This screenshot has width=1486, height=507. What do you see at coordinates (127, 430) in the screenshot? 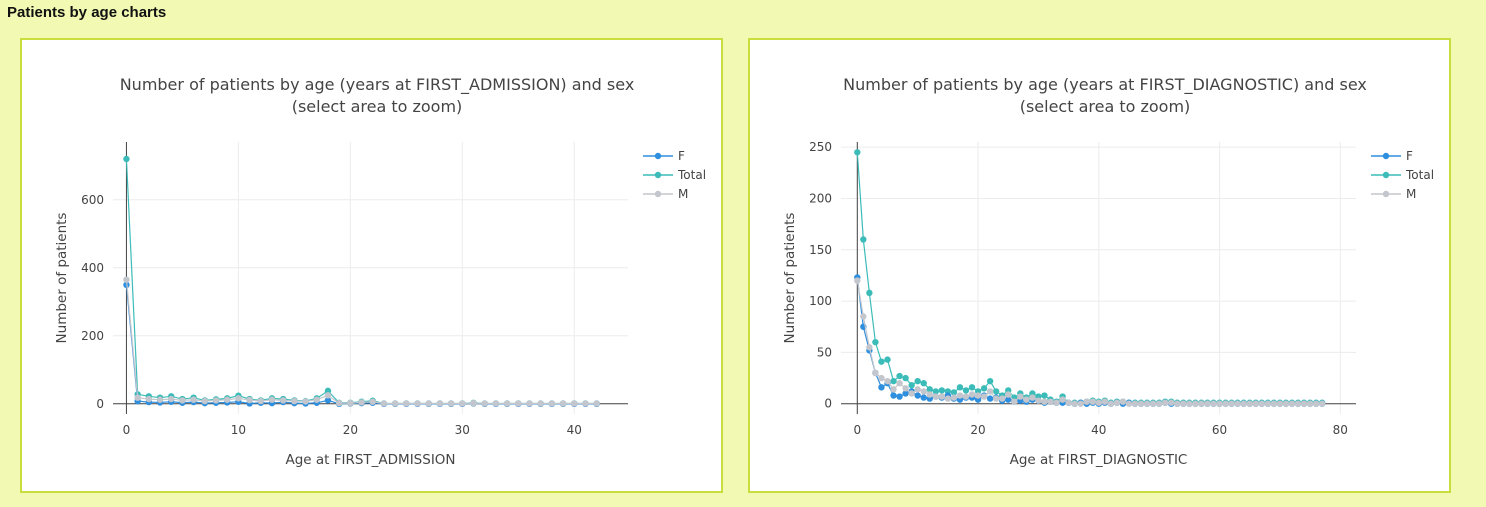
I see `x-tick-label: 0` at bounding box center [127, 430].